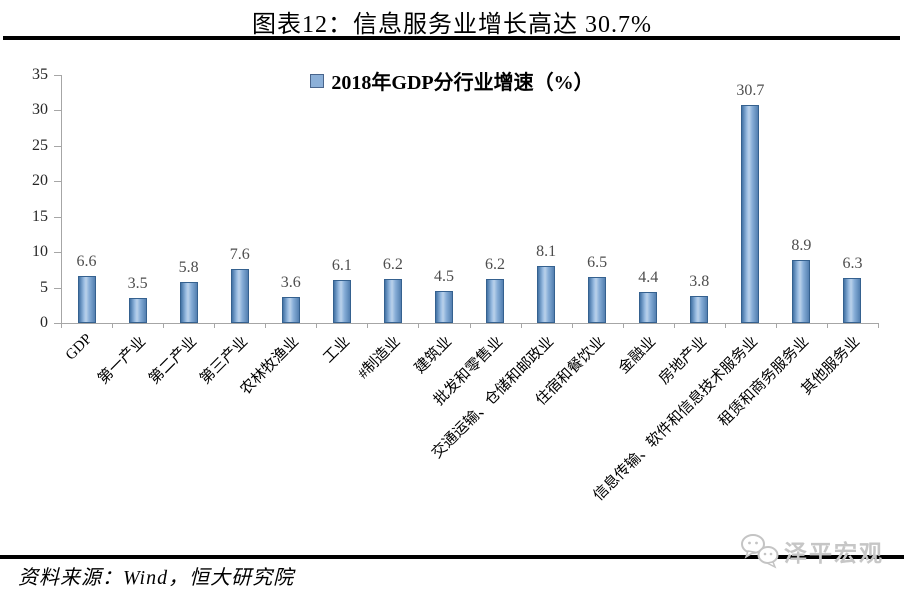 Image resolution: width=904 pixels, height=596 pixels. What do you see at coordinates (40, 216) in the screenshot?
I see `y-axis-tick-label: 15` at bounding box center [40, 216].